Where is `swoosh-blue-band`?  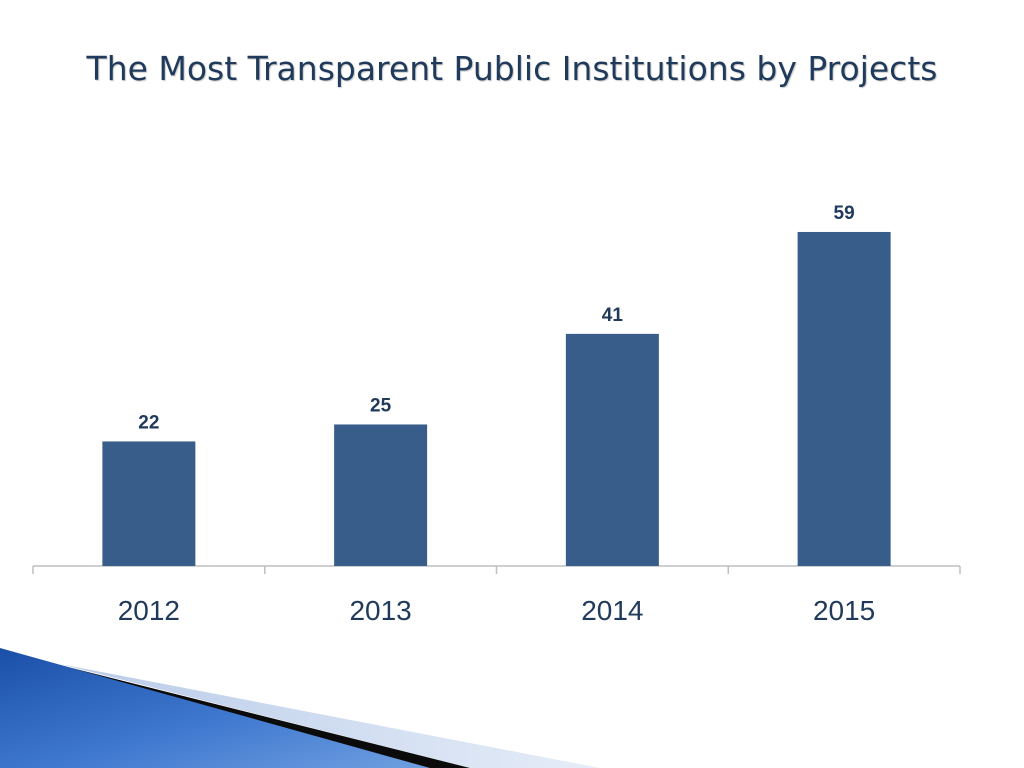
swoosh-blue-band is located at coordinates (215, 708).